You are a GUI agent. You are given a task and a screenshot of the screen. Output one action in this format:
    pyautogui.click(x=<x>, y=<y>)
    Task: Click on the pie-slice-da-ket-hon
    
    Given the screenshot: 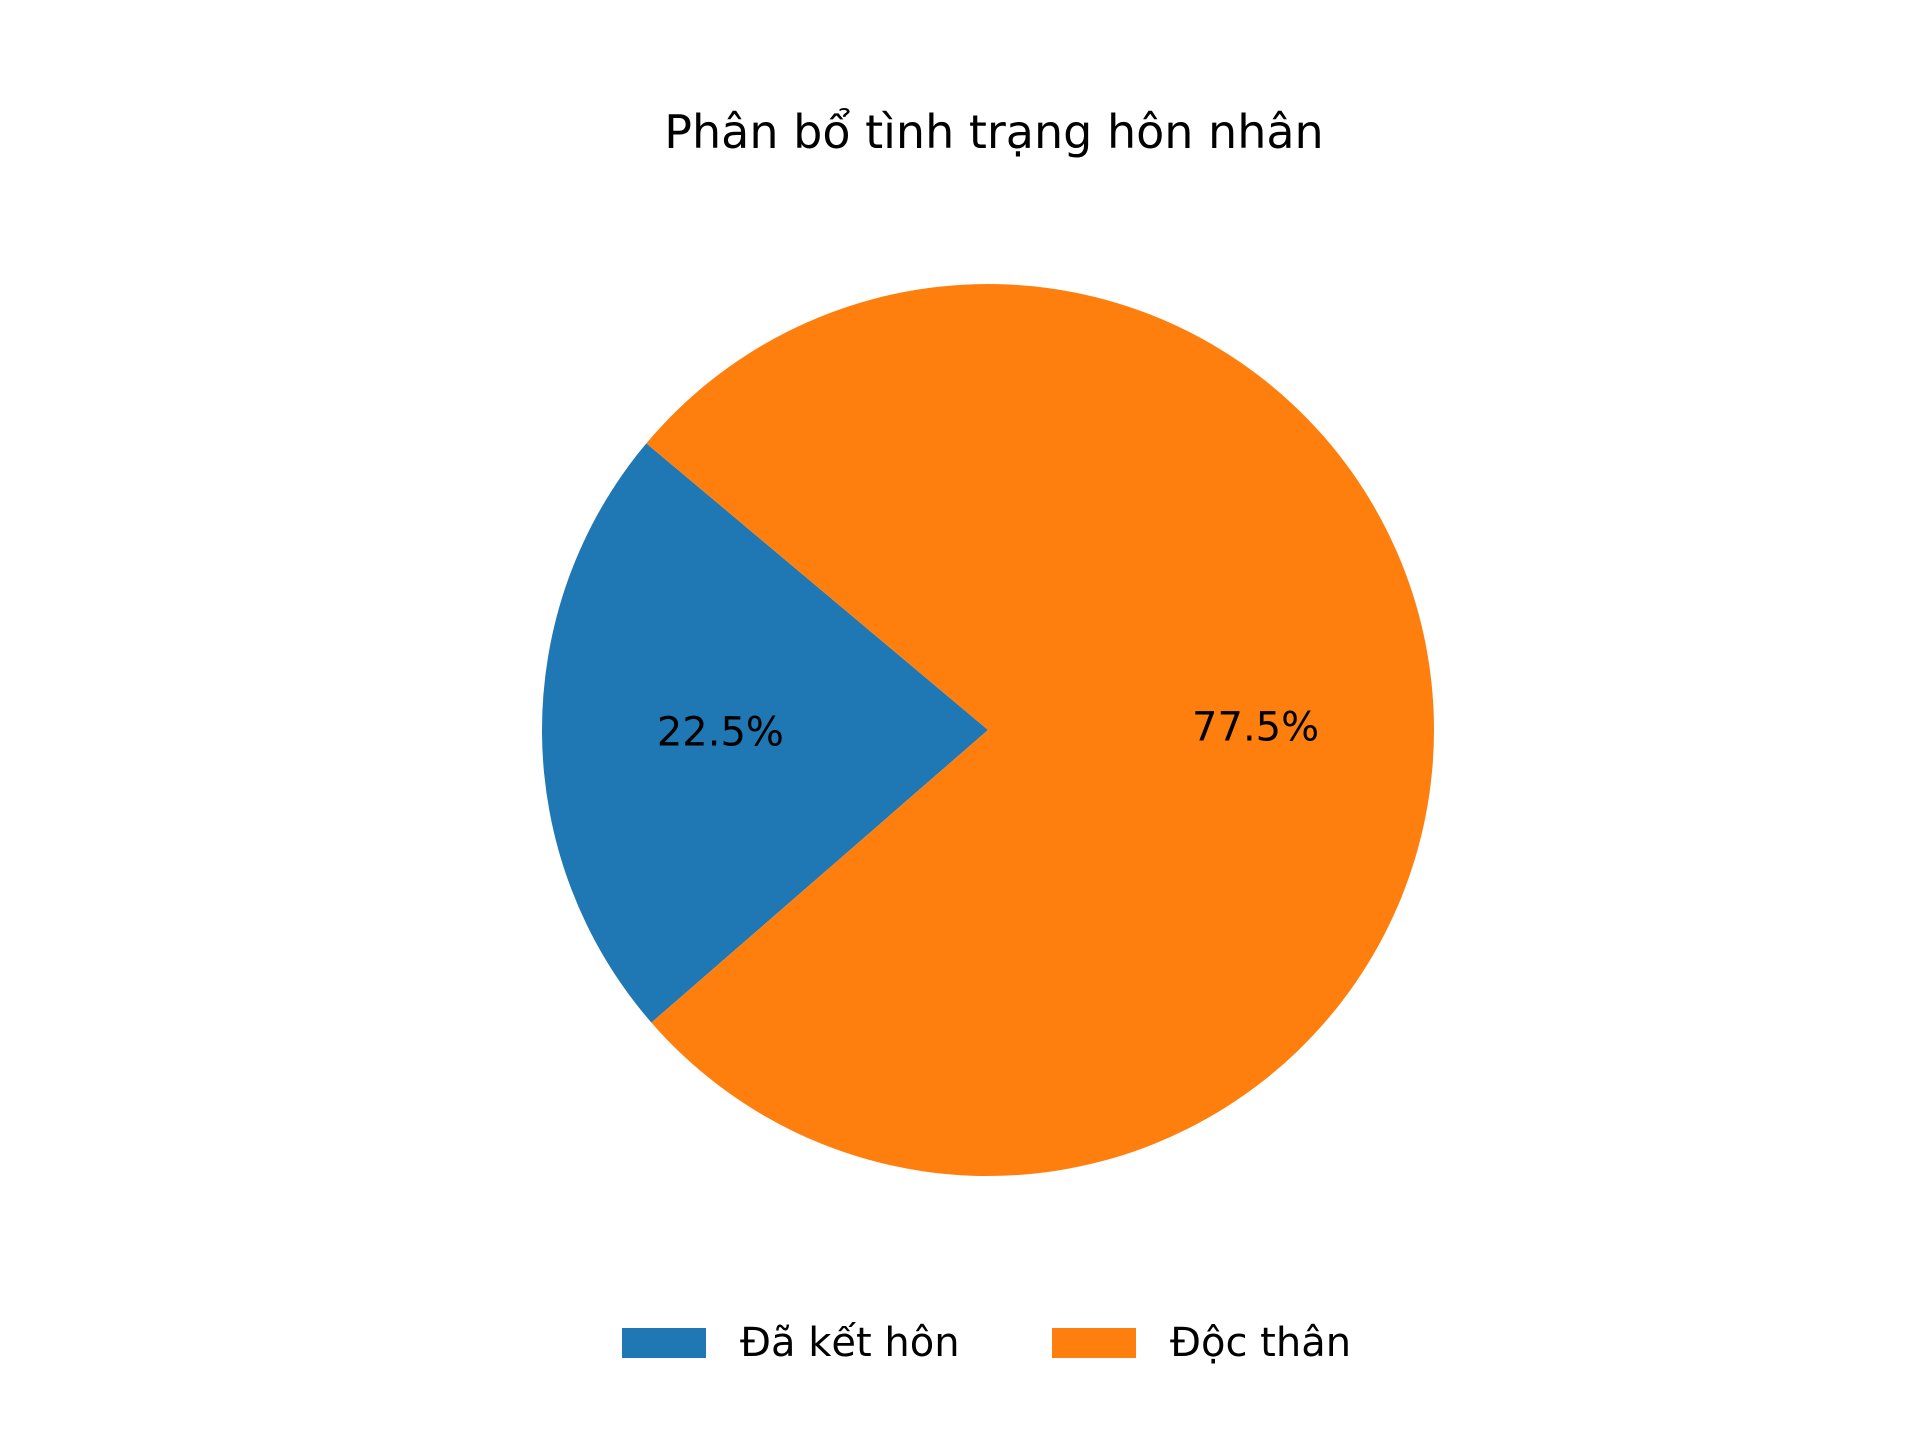 What is the action you would take?
    pyautogui.click(x=765, y=733)
    